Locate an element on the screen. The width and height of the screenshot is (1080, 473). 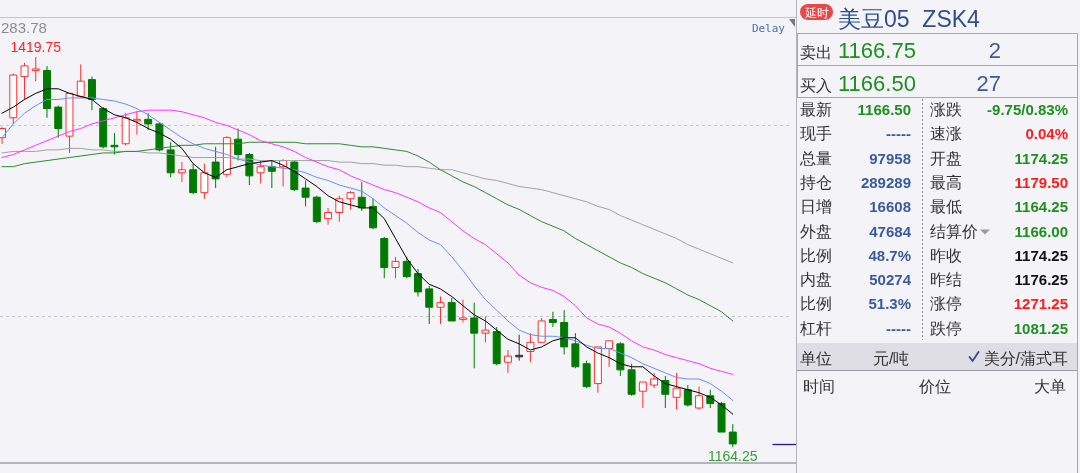
text: 51.3% is located at coordinates (889, 304).